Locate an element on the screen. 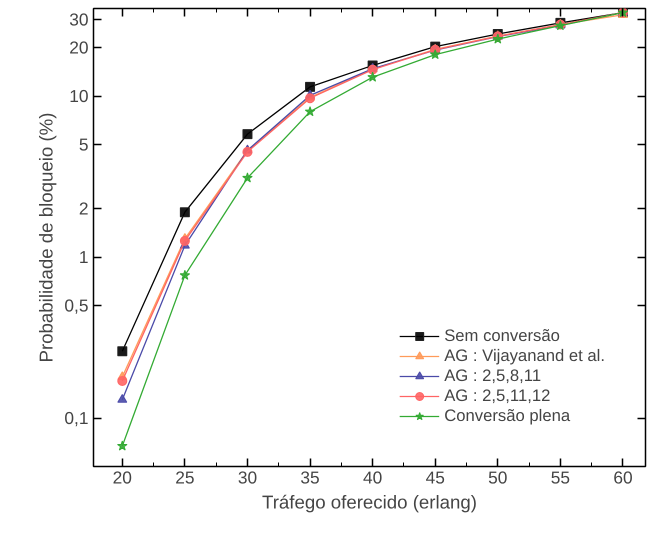 Image resolution: width=648 pixels, height=542 pixels. x-tick-label: 55 is located at coordinates (560, 478).